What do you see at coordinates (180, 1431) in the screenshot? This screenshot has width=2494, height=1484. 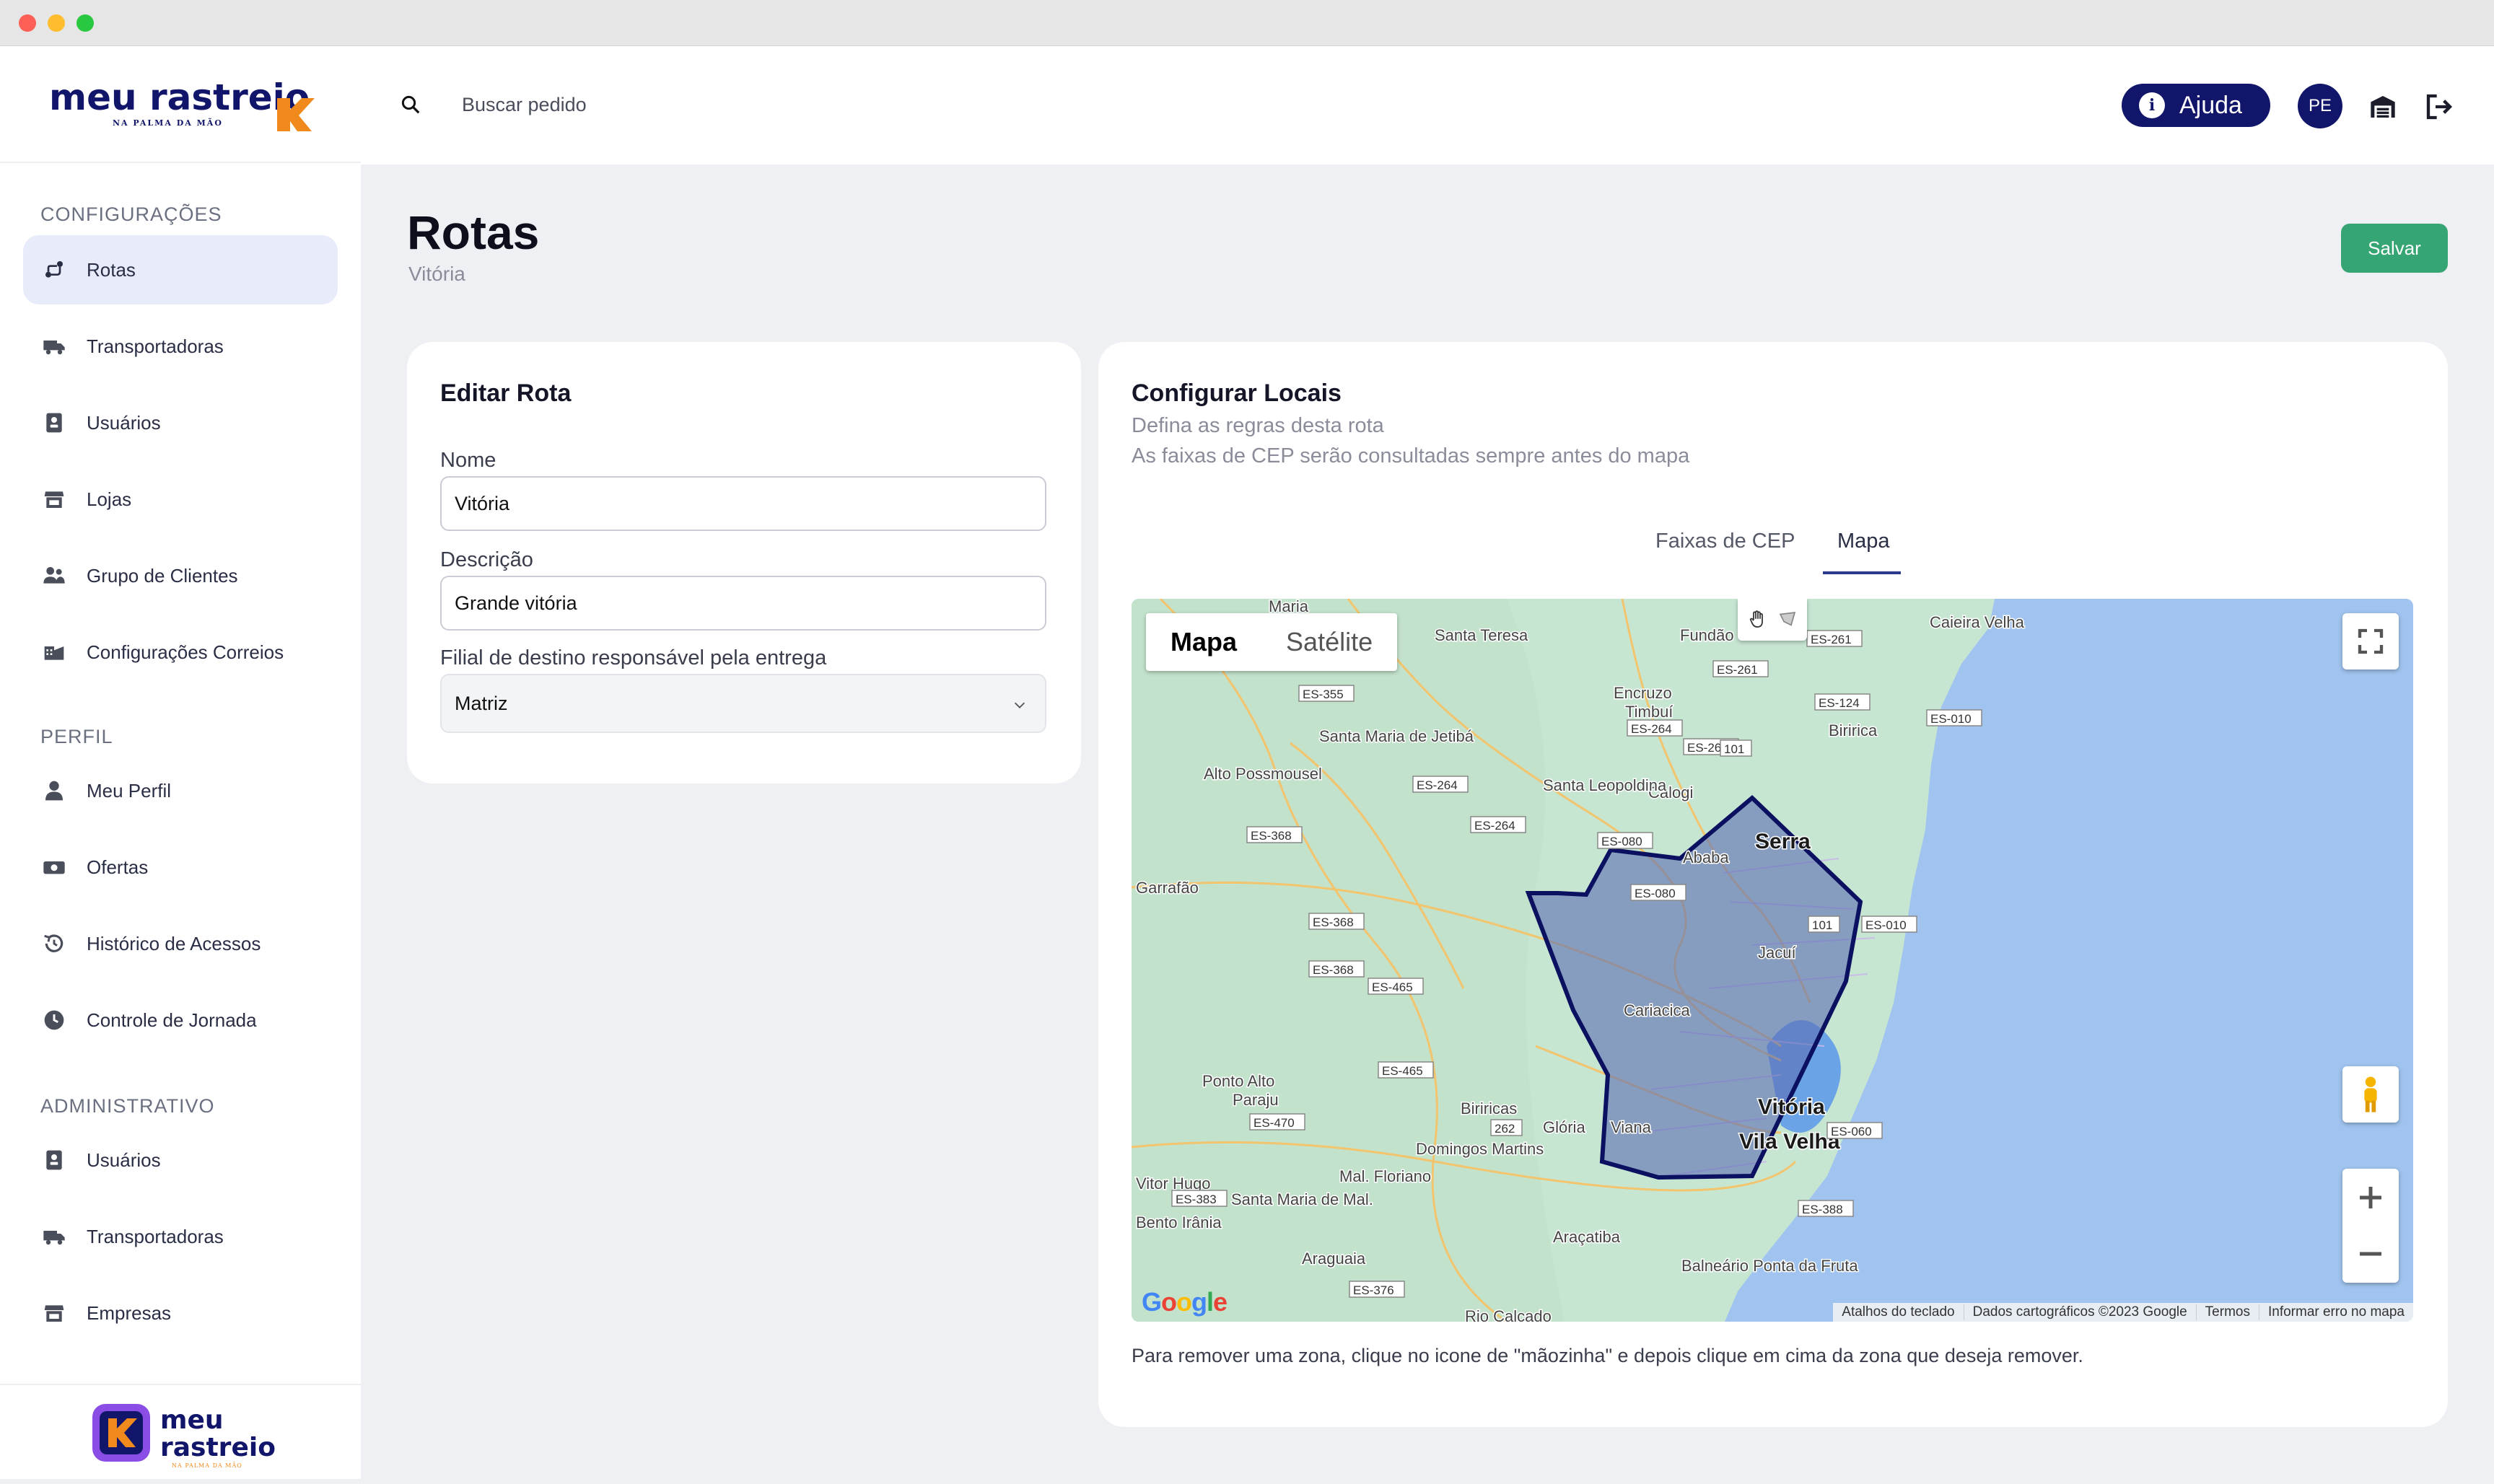 I see `bottom-logo: meu rastreio NA PALMA DA MÃO` at bounding box center [180, 1431].